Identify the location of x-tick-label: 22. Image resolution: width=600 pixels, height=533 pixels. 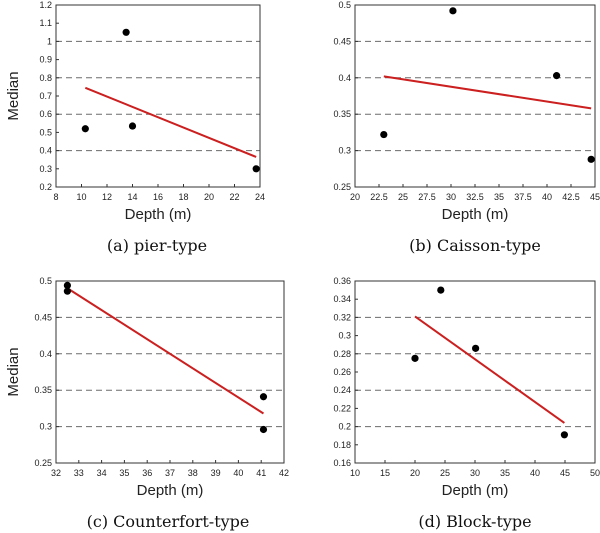
(234, 197).